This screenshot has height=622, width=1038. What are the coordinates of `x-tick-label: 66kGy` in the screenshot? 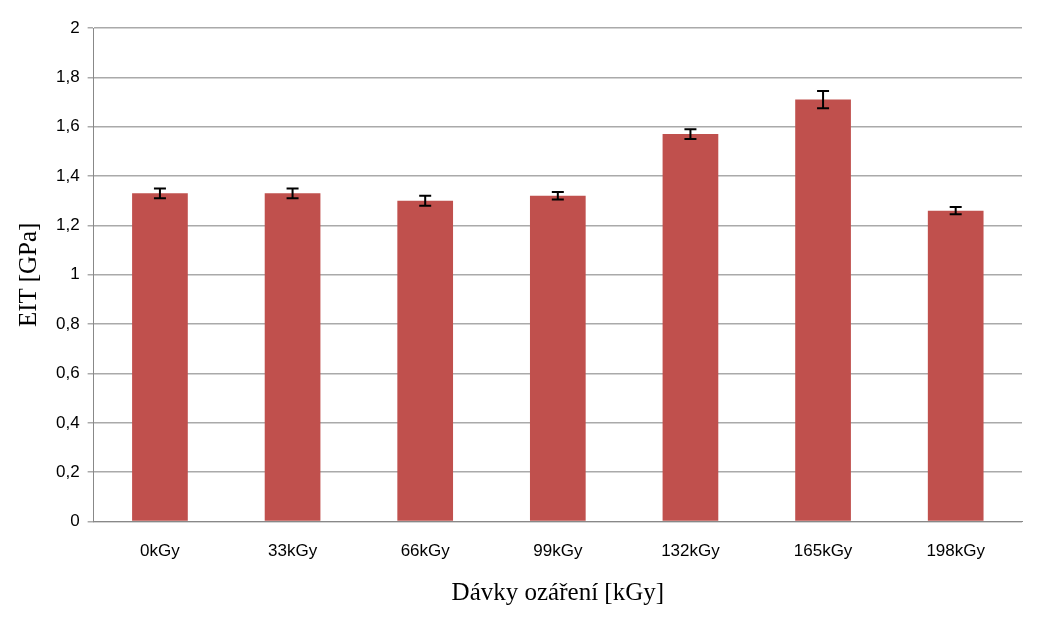 It's located at (425, 551).